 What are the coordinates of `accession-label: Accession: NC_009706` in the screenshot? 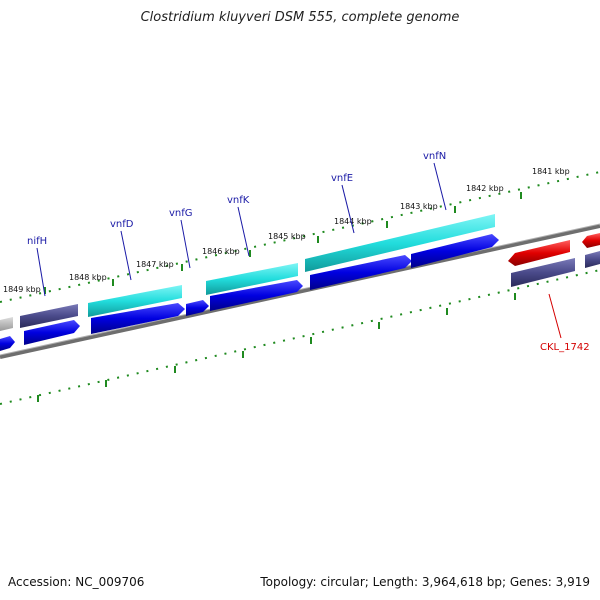 It's located at (76, 582).